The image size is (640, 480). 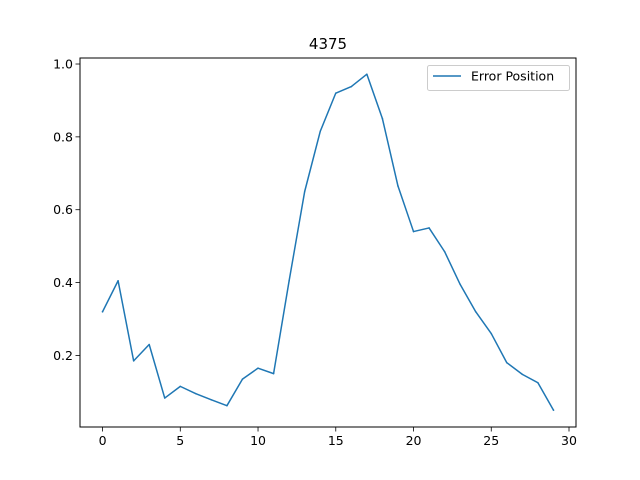 What do you see at coordinates (328, 44) in the screenshot?
I see `chart-title: 4375` at bounding box center [328, 44].